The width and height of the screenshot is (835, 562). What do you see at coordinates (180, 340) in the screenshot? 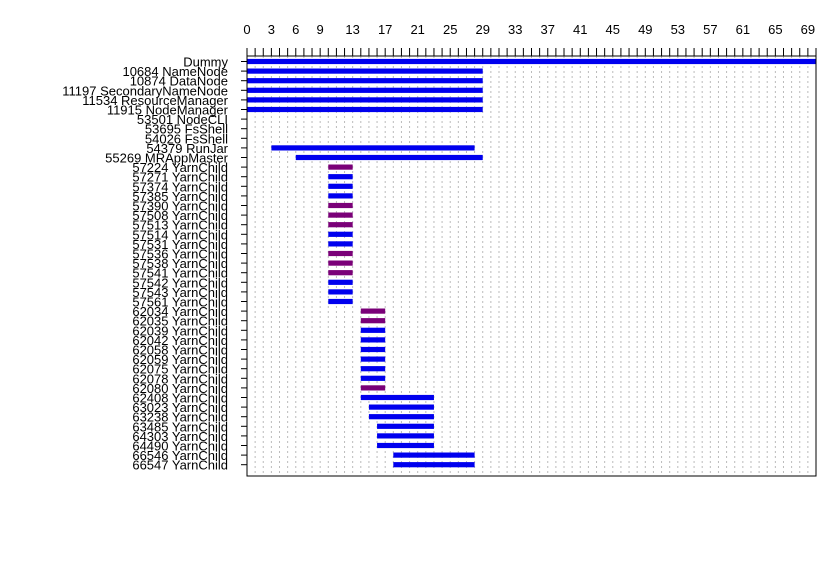
I see `y-tick-label: 62042 YarnChild` at bounding box center [180, 340].